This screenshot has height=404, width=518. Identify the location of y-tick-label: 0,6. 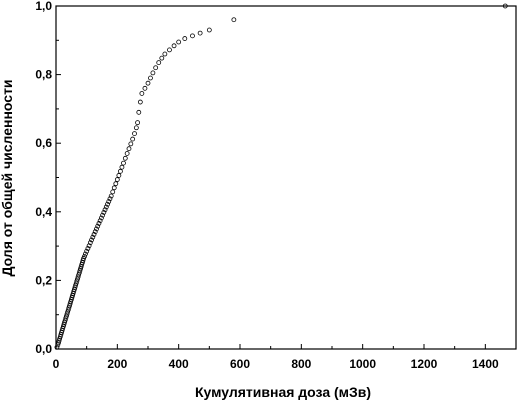
(43, 143).